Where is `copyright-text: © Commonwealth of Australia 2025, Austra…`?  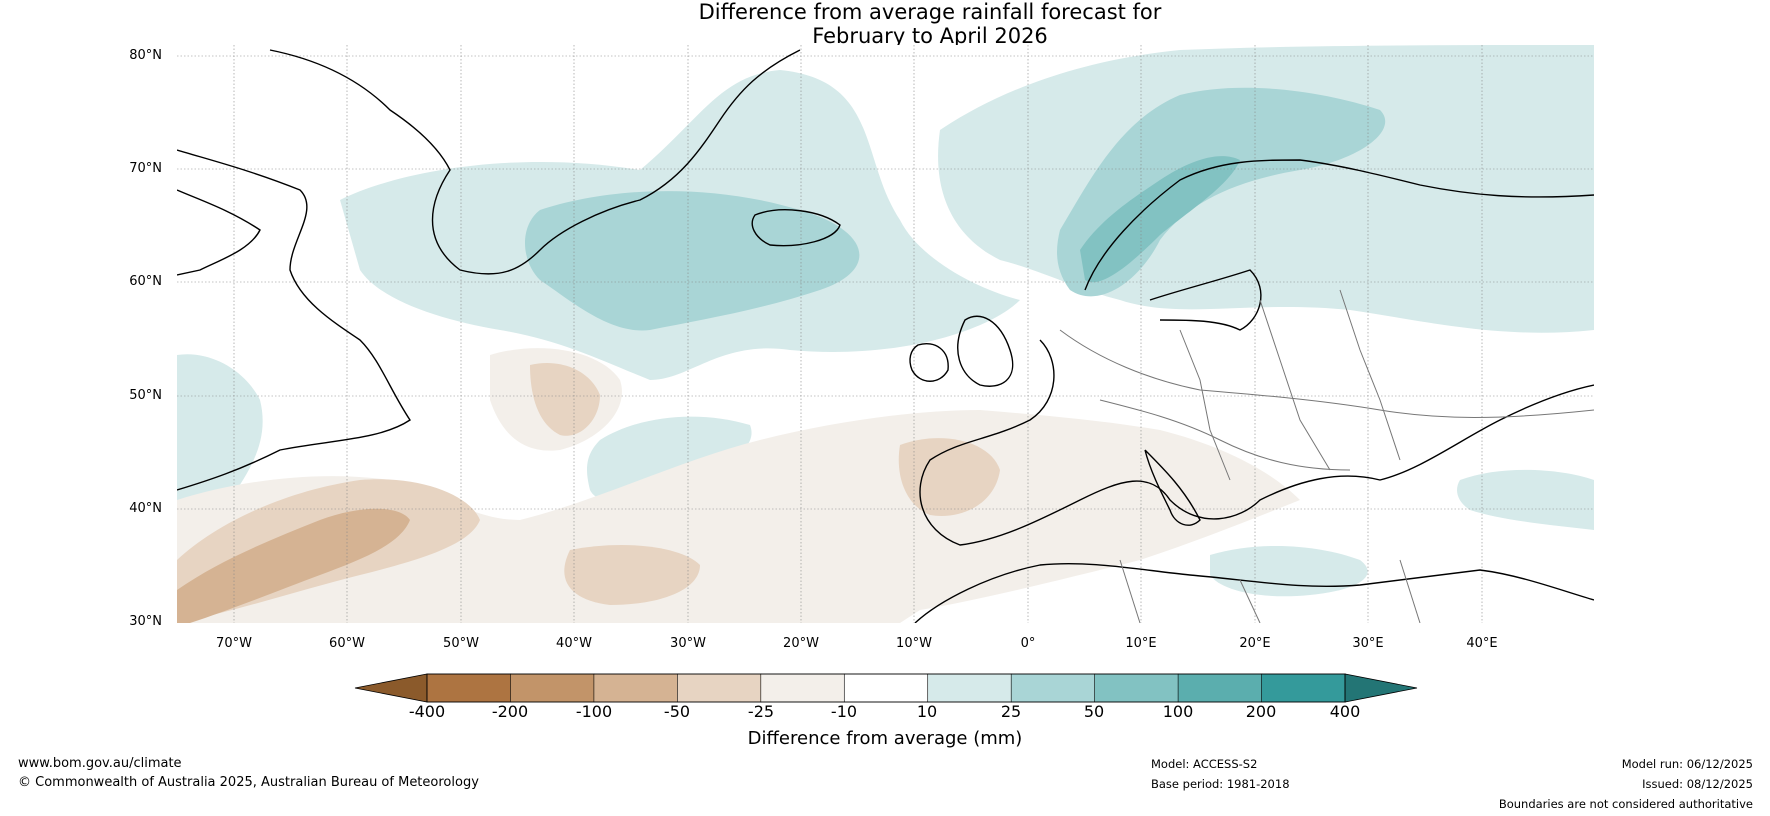 copyright-text: © Commonwealth of Australia 2025, Austra… is located at coordinates (248, 782).